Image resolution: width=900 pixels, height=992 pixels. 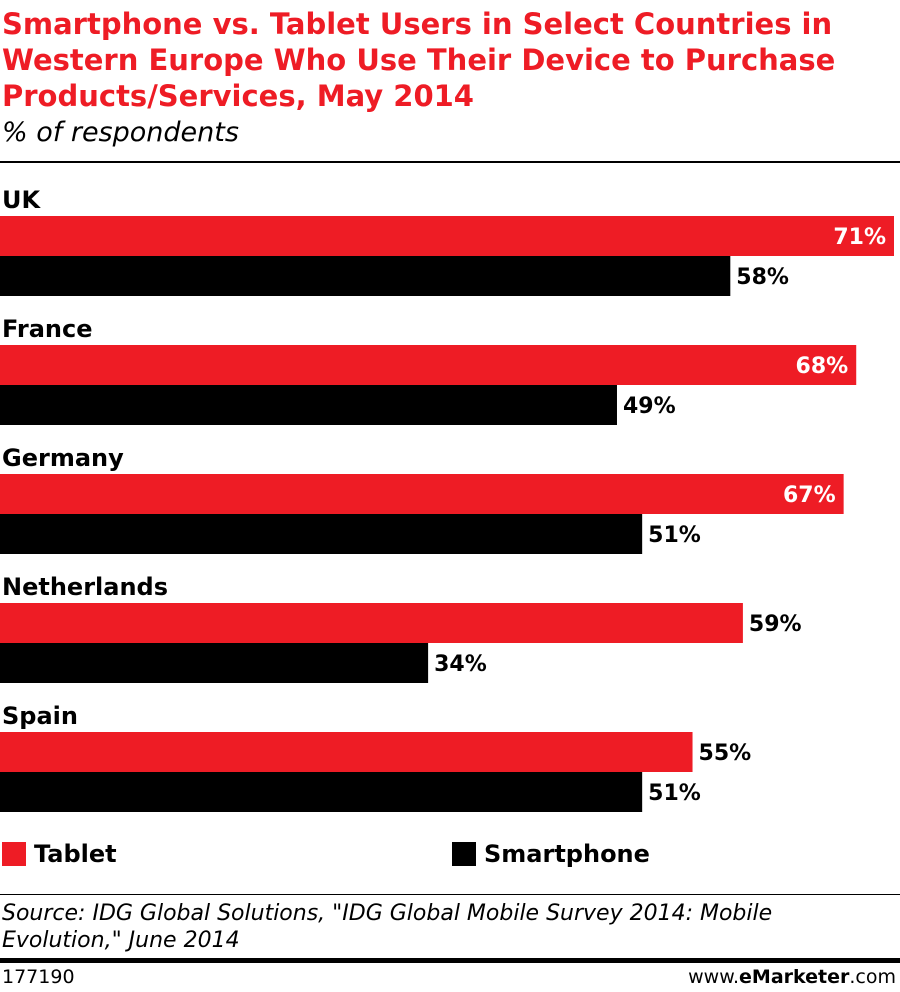 I want to click on category-label-spain: Spain, so click(x=40, y=716).